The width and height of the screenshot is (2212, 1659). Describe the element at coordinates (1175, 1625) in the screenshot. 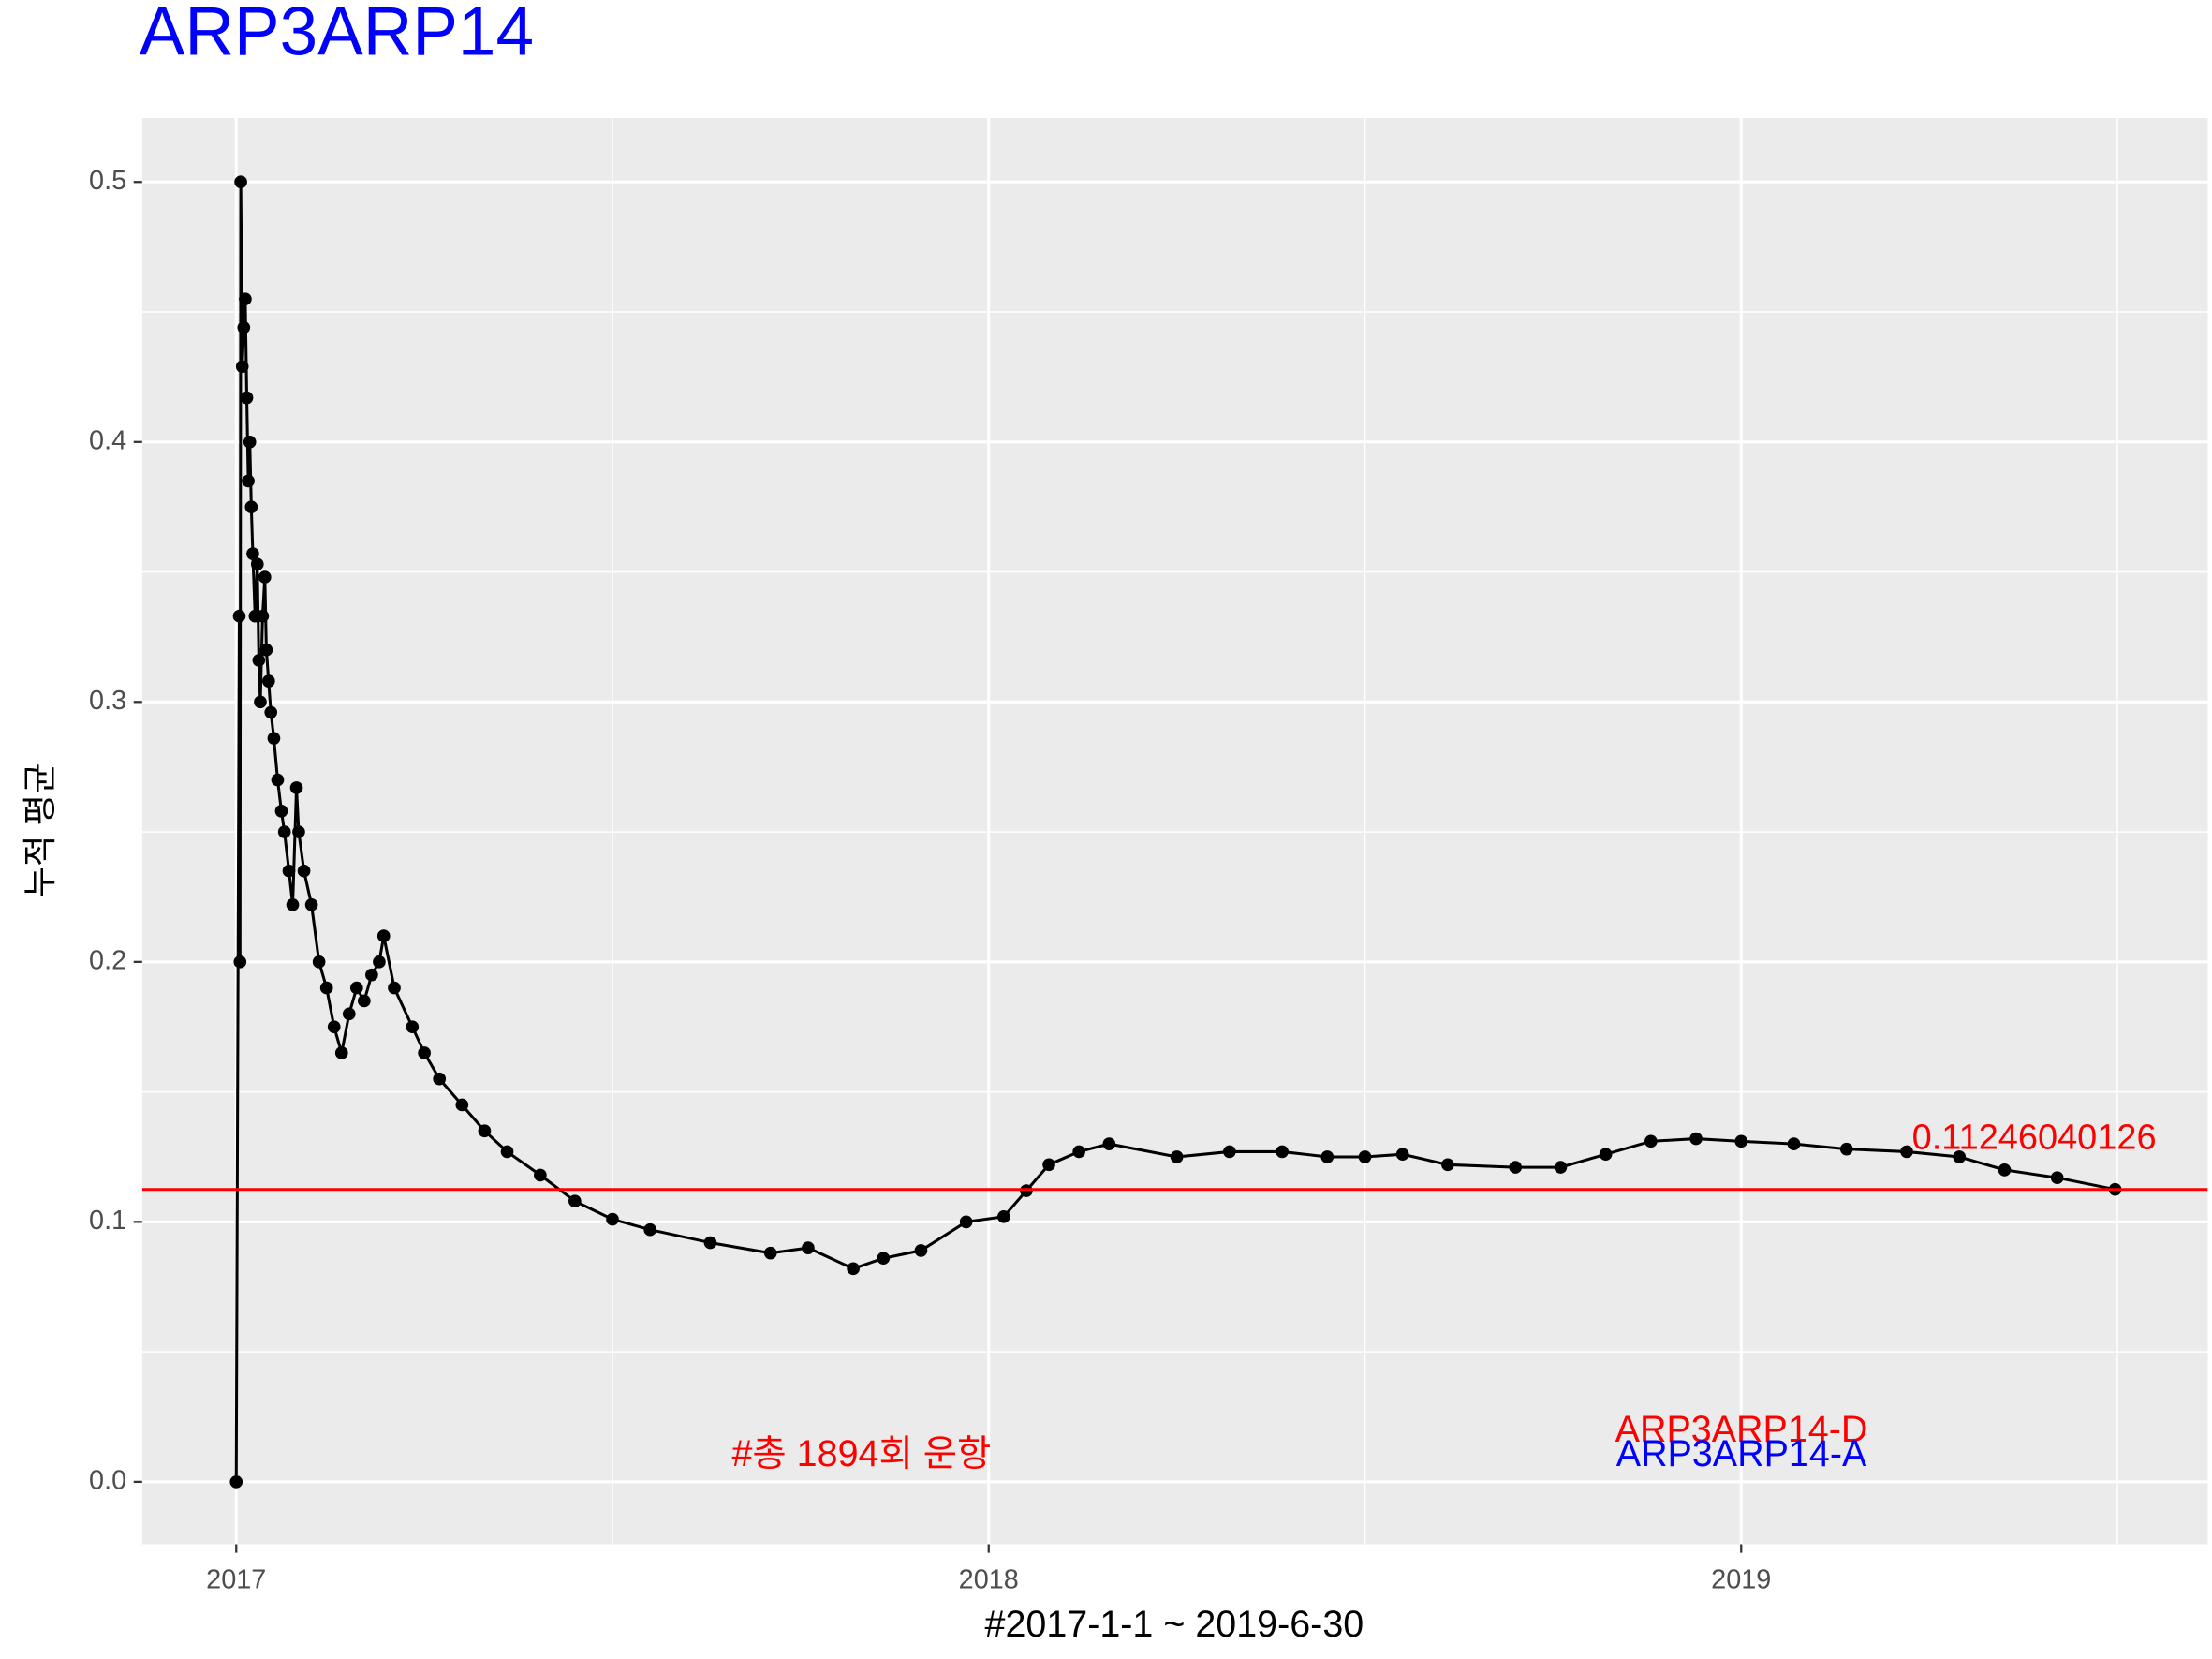

I see `x-axis-title: #2017-1-1 ~ 2019-6-30` at that location.